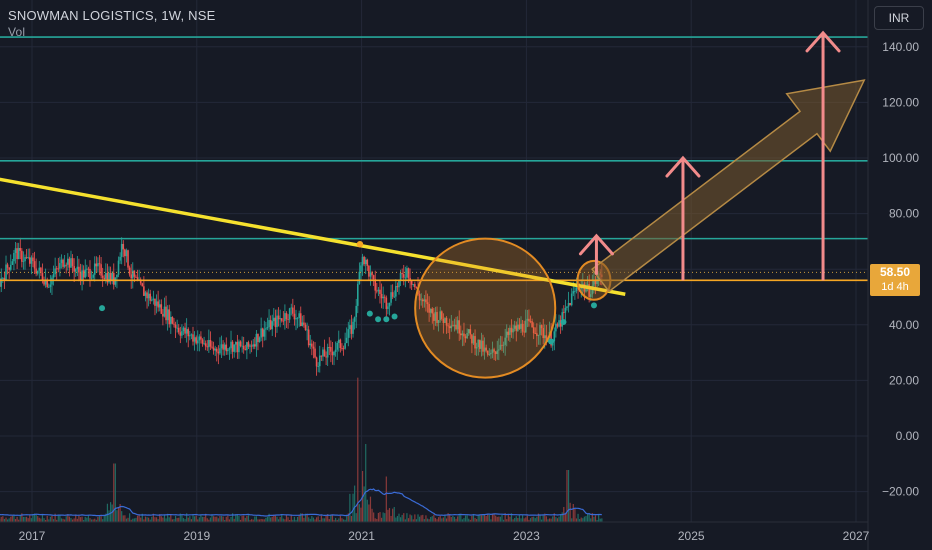  Describe the element at coordinates (899, 18) in the screenshot. I see `currency-button: INR` at that location.